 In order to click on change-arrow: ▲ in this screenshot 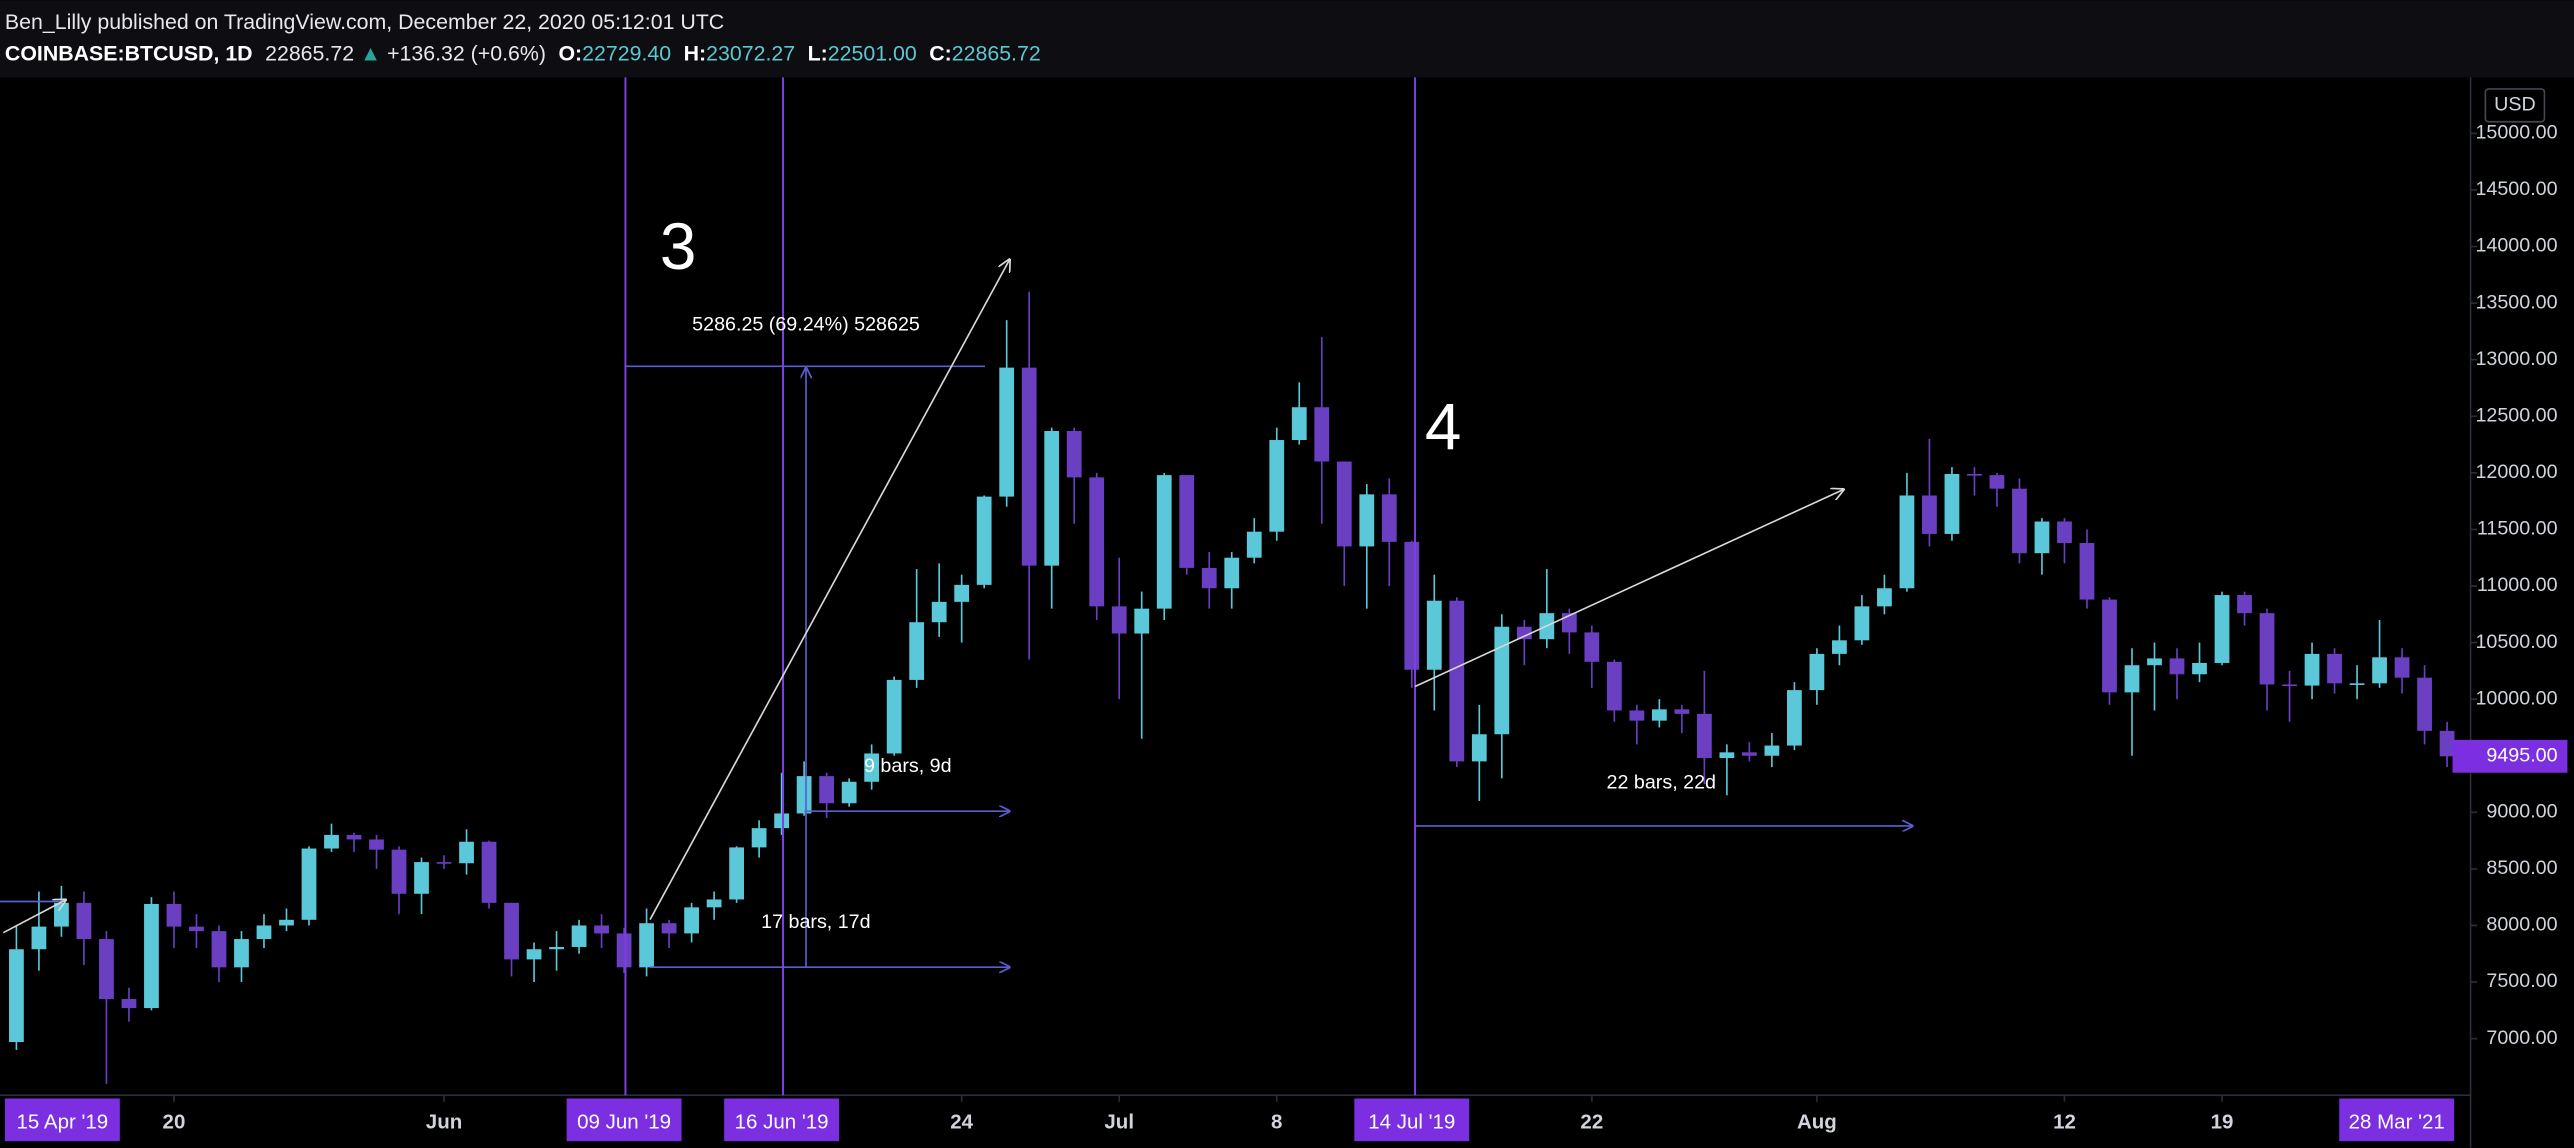, I will do `click(370, 53)`.